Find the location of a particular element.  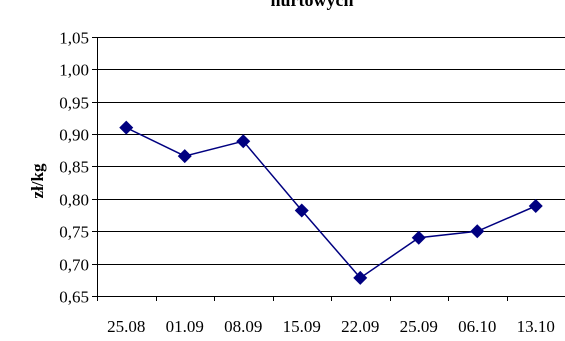

y-tick-labels: 0,65 0,70 0,75 0,80 0,85 0,90 0,95 1,00 1,05 is located at coordinates (74, 168).